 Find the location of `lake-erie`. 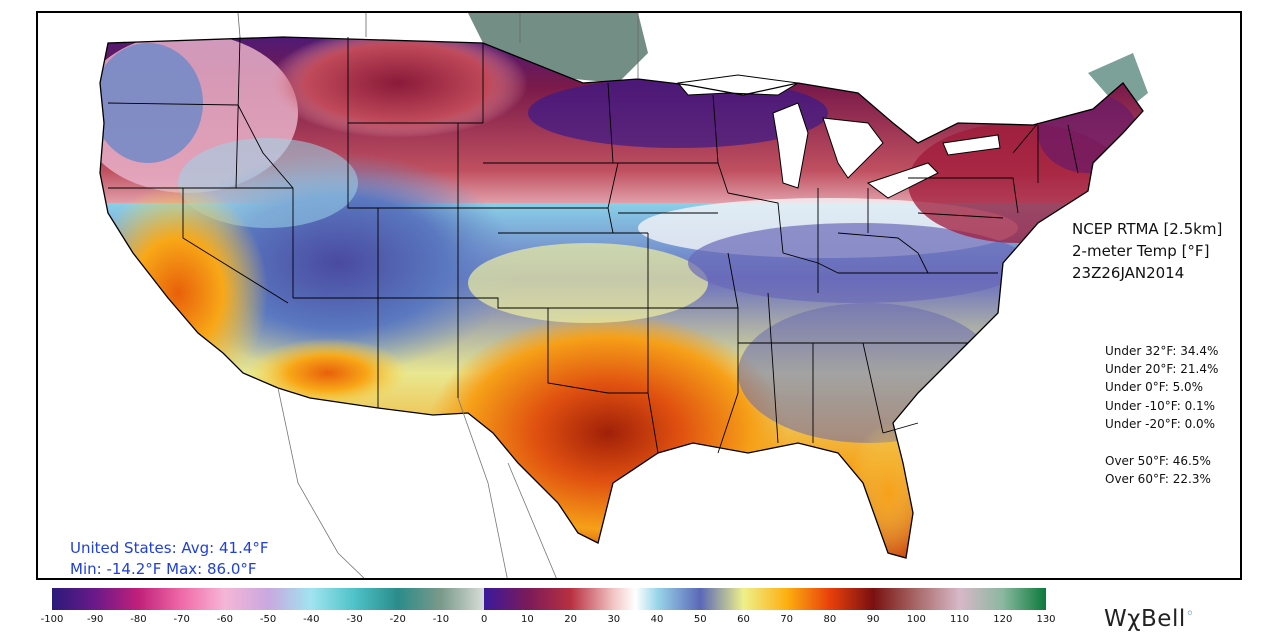

lake-erie is located at coordinates (902, 180).